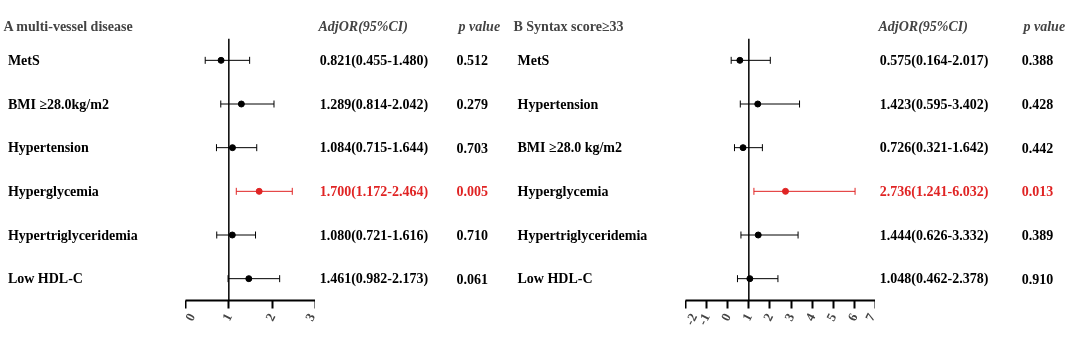 Image resolution: width=1080 pixels, height=355 pixels. What do you see at coordinates (374, 235) in the screenshot?
I see `data-label: 1.080(0.721-1.616)` at bounding box center [374, 235].